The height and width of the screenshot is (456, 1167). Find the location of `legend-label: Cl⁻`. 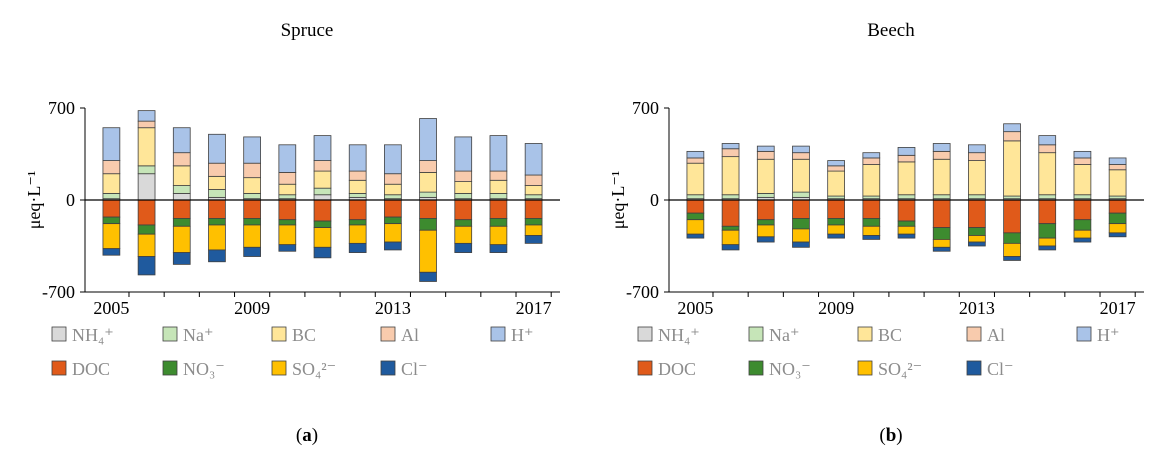

legend-label: Cl⁻ is located at coordinates (1000, 369).